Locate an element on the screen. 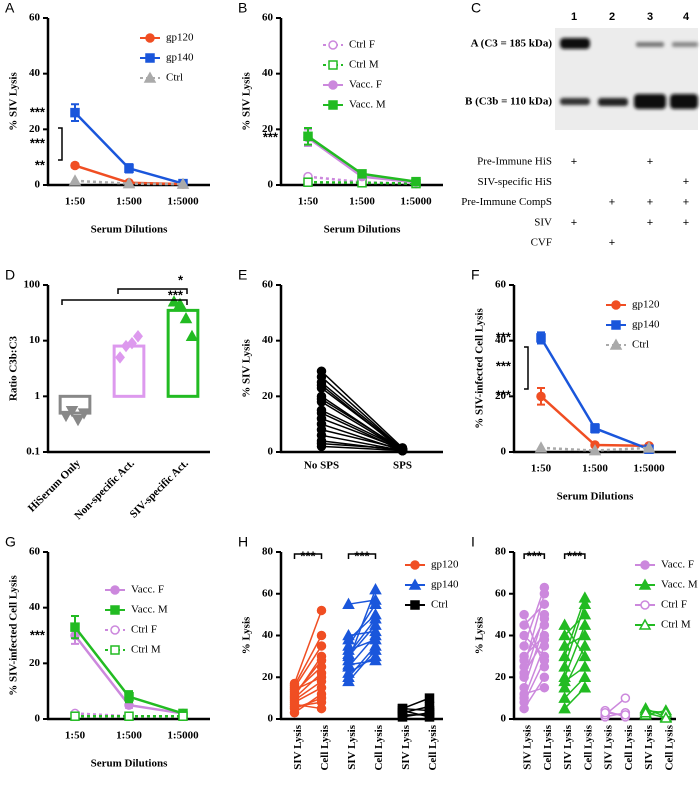 The image size is (700, 800). y-axis-label: % SIV-infected Cell Lysis is located at coordinates (14, 635).